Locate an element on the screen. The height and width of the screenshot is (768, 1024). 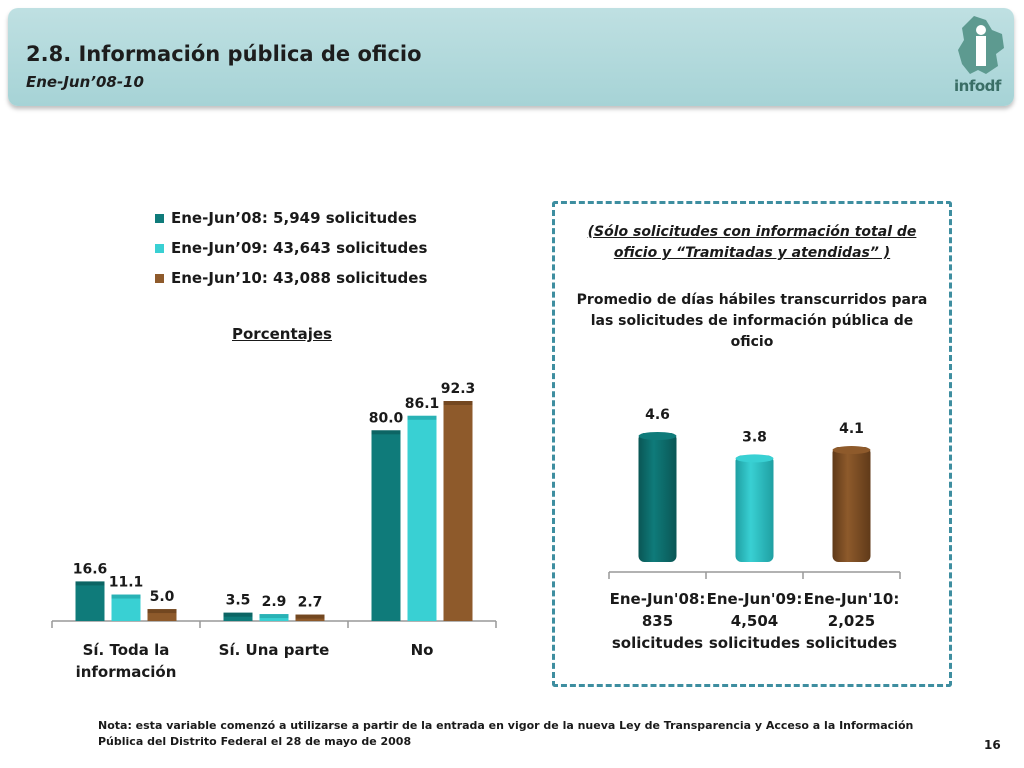
data-label: 11.1 is located at coordinates (126, 583).